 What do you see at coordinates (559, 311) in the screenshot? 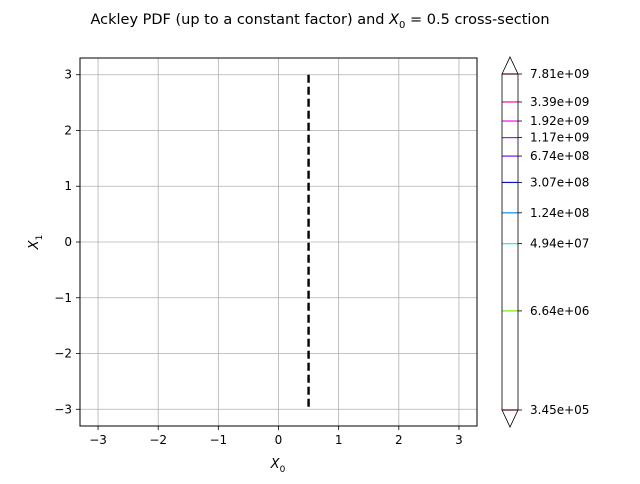
I see `colorbar-tick-label: 6.64e+06` at bounding box center [559, 311].